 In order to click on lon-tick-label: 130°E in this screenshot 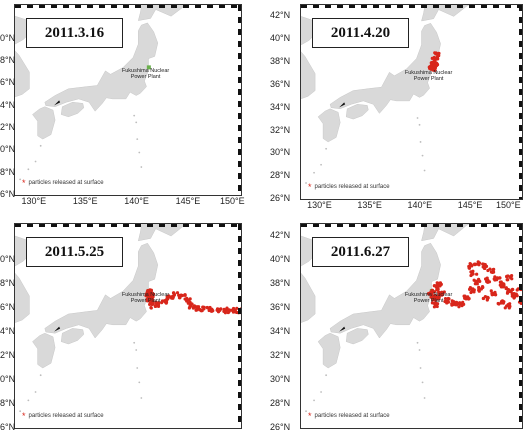, I will do `click(319, 205)`.